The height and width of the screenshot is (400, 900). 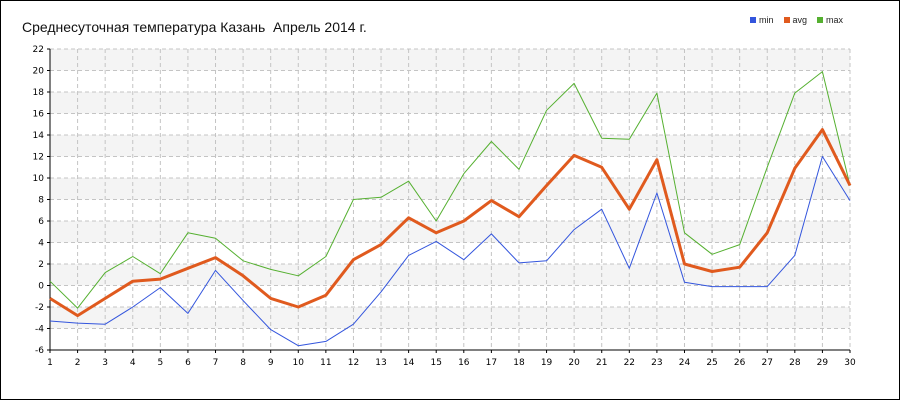 I want to click on x-tick-label: 30, so click(x=850, y=363).